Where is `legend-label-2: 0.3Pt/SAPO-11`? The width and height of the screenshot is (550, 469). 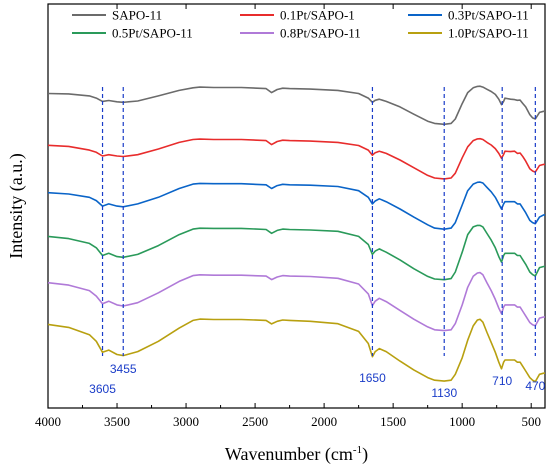
legend-label-2: 0.3Pt/SAPO-11 is located at coordinates (488, 15).